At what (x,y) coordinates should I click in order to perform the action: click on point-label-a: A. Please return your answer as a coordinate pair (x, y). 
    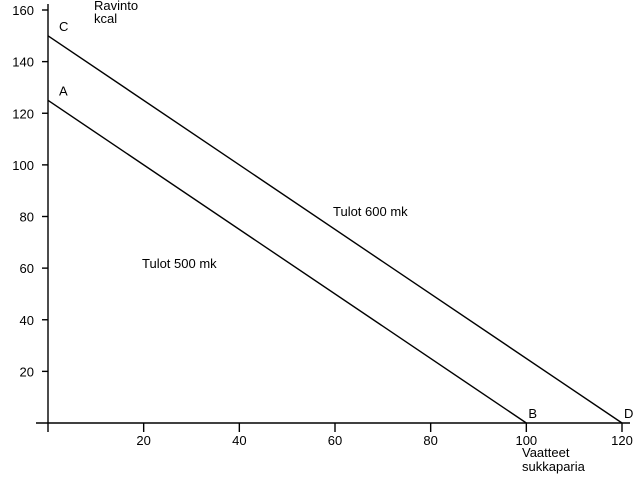
    Looking at the image, I should click on (63, 90).